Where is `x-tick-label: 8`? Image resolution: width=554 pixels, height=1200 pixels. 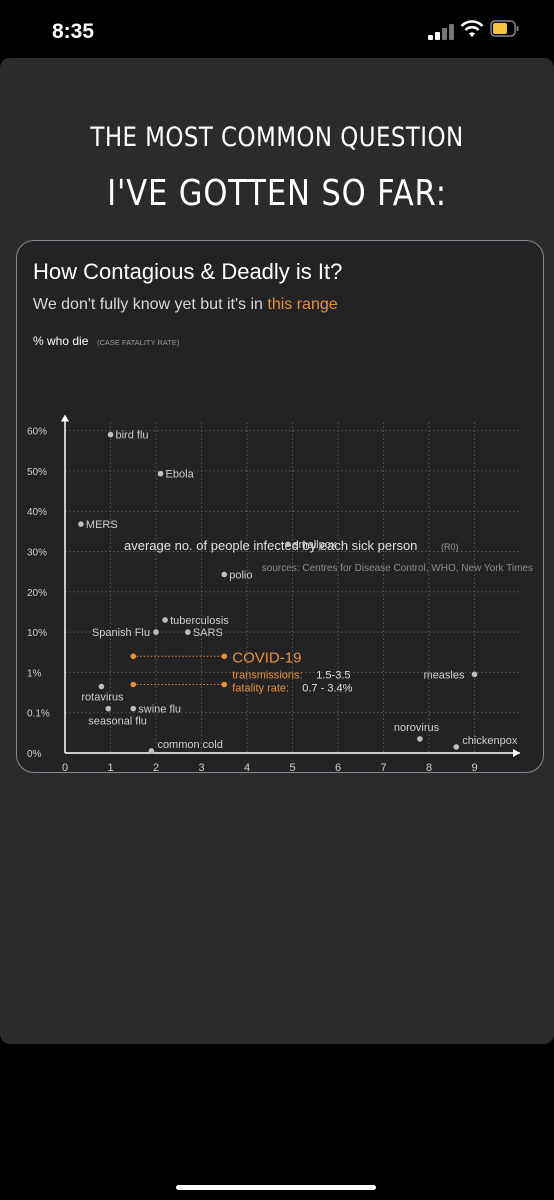
x-tick-label: 8 is located at coordinates (429, 767).